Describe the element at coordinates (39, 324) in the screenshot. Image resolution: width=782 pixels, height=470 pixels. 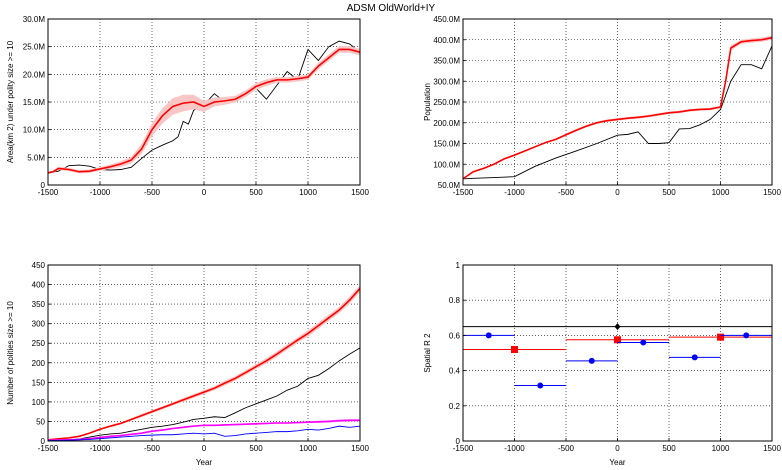
I see `y-tick-label: 300` at that location.